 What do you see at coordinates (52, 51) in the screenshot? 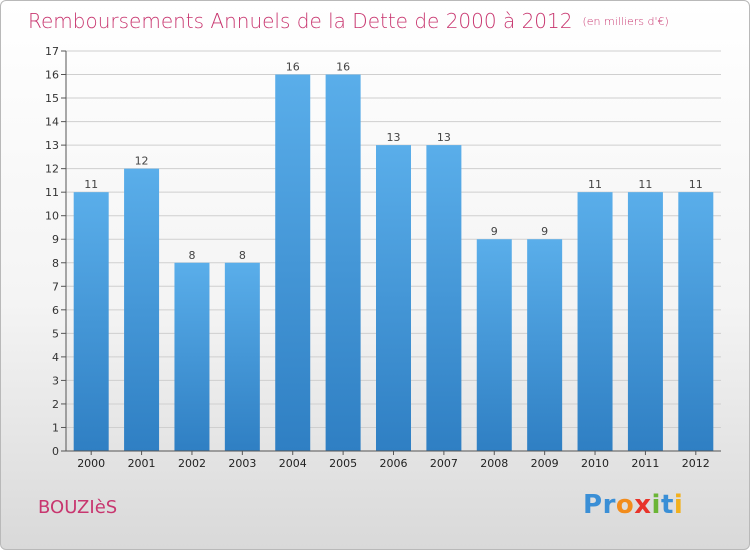
I see `y-tick-label: 17` at bounding box center [52, 51].